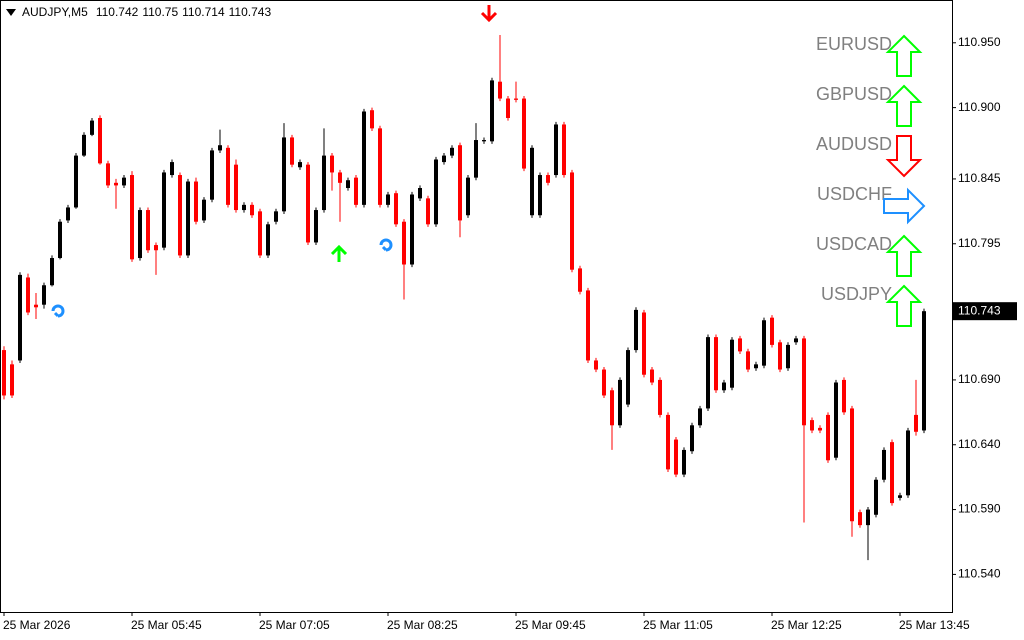 The height and width of the screenshot is (640, 1024). What do you see at coordinates (854, 194) in the screenshot?
I see `panel-symbol: USDCHF` at bounding box center [854, 194].